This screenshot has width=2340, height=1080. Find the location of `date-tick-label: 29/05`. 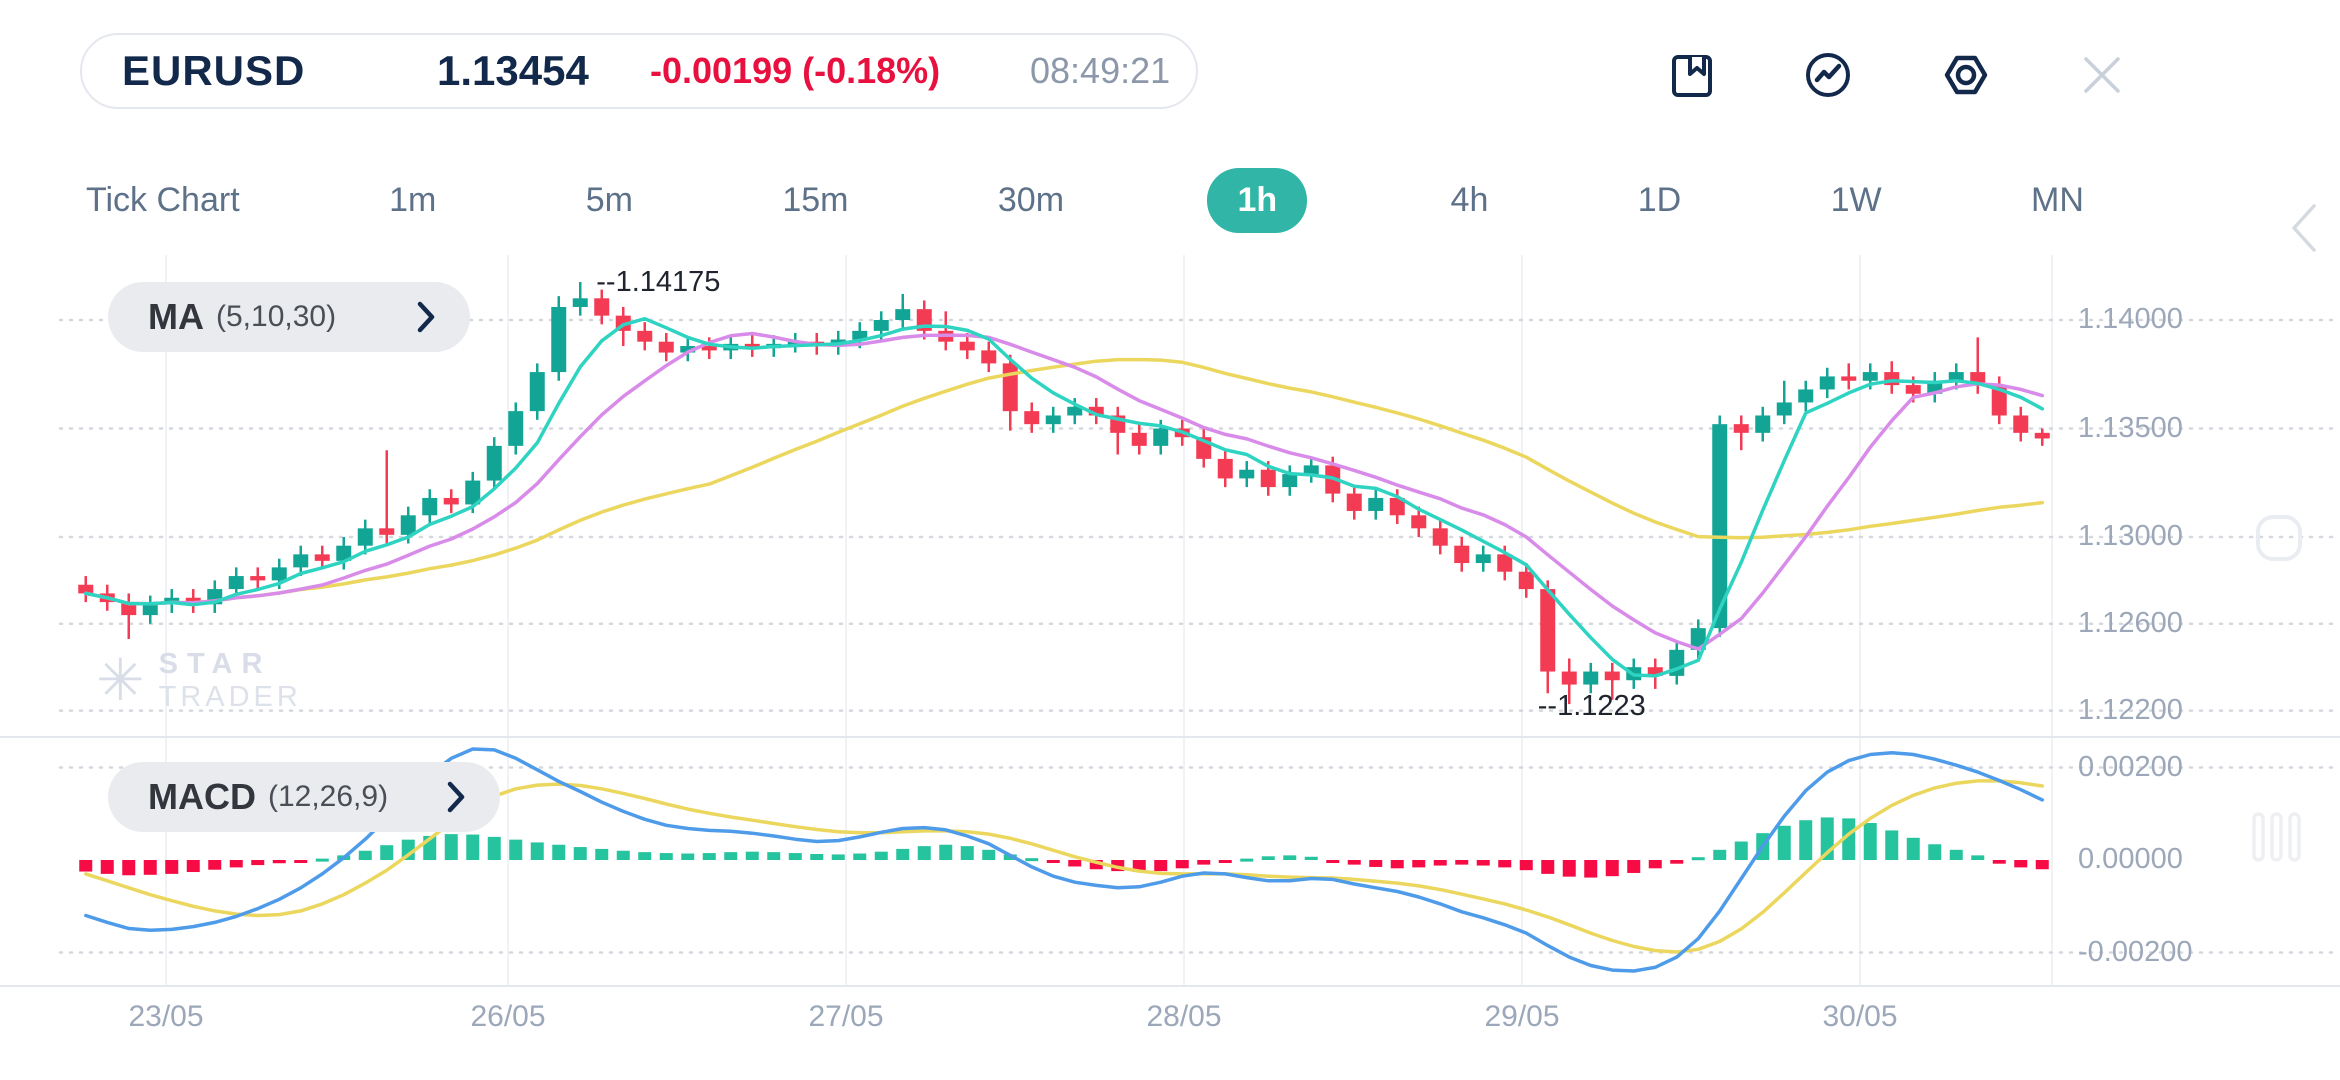

date-tick-label: 29/05 is located at coordinates (1522, 1016).